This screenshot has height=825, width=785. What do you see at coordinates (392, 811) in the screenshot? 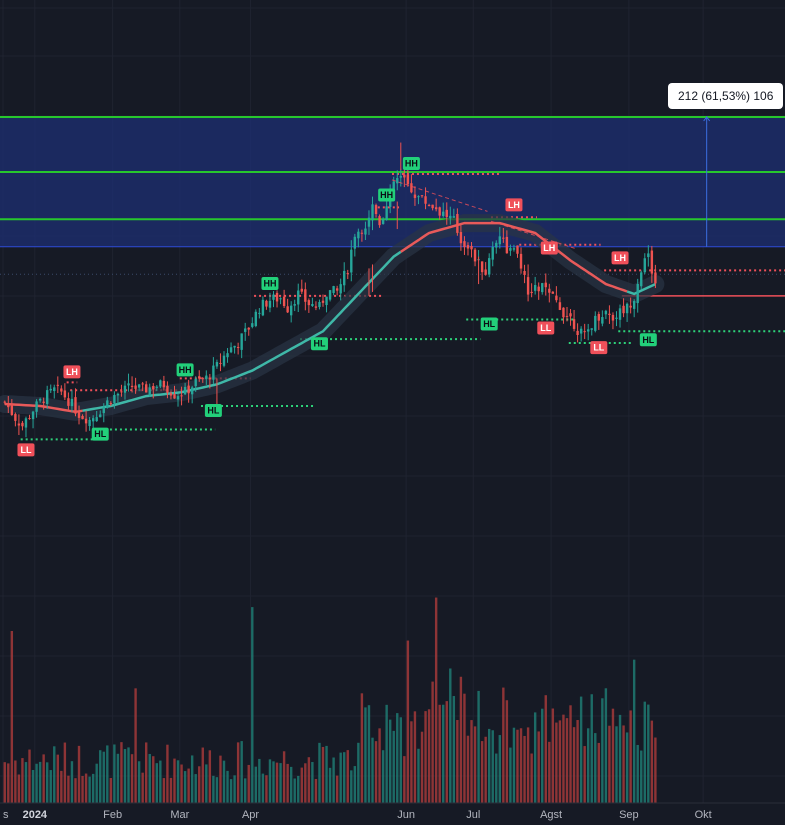
I see `time-axis: s 2024 Feb Mar Apr Jun Jul Agst Sep Okt` at bounding box center [392, 811].